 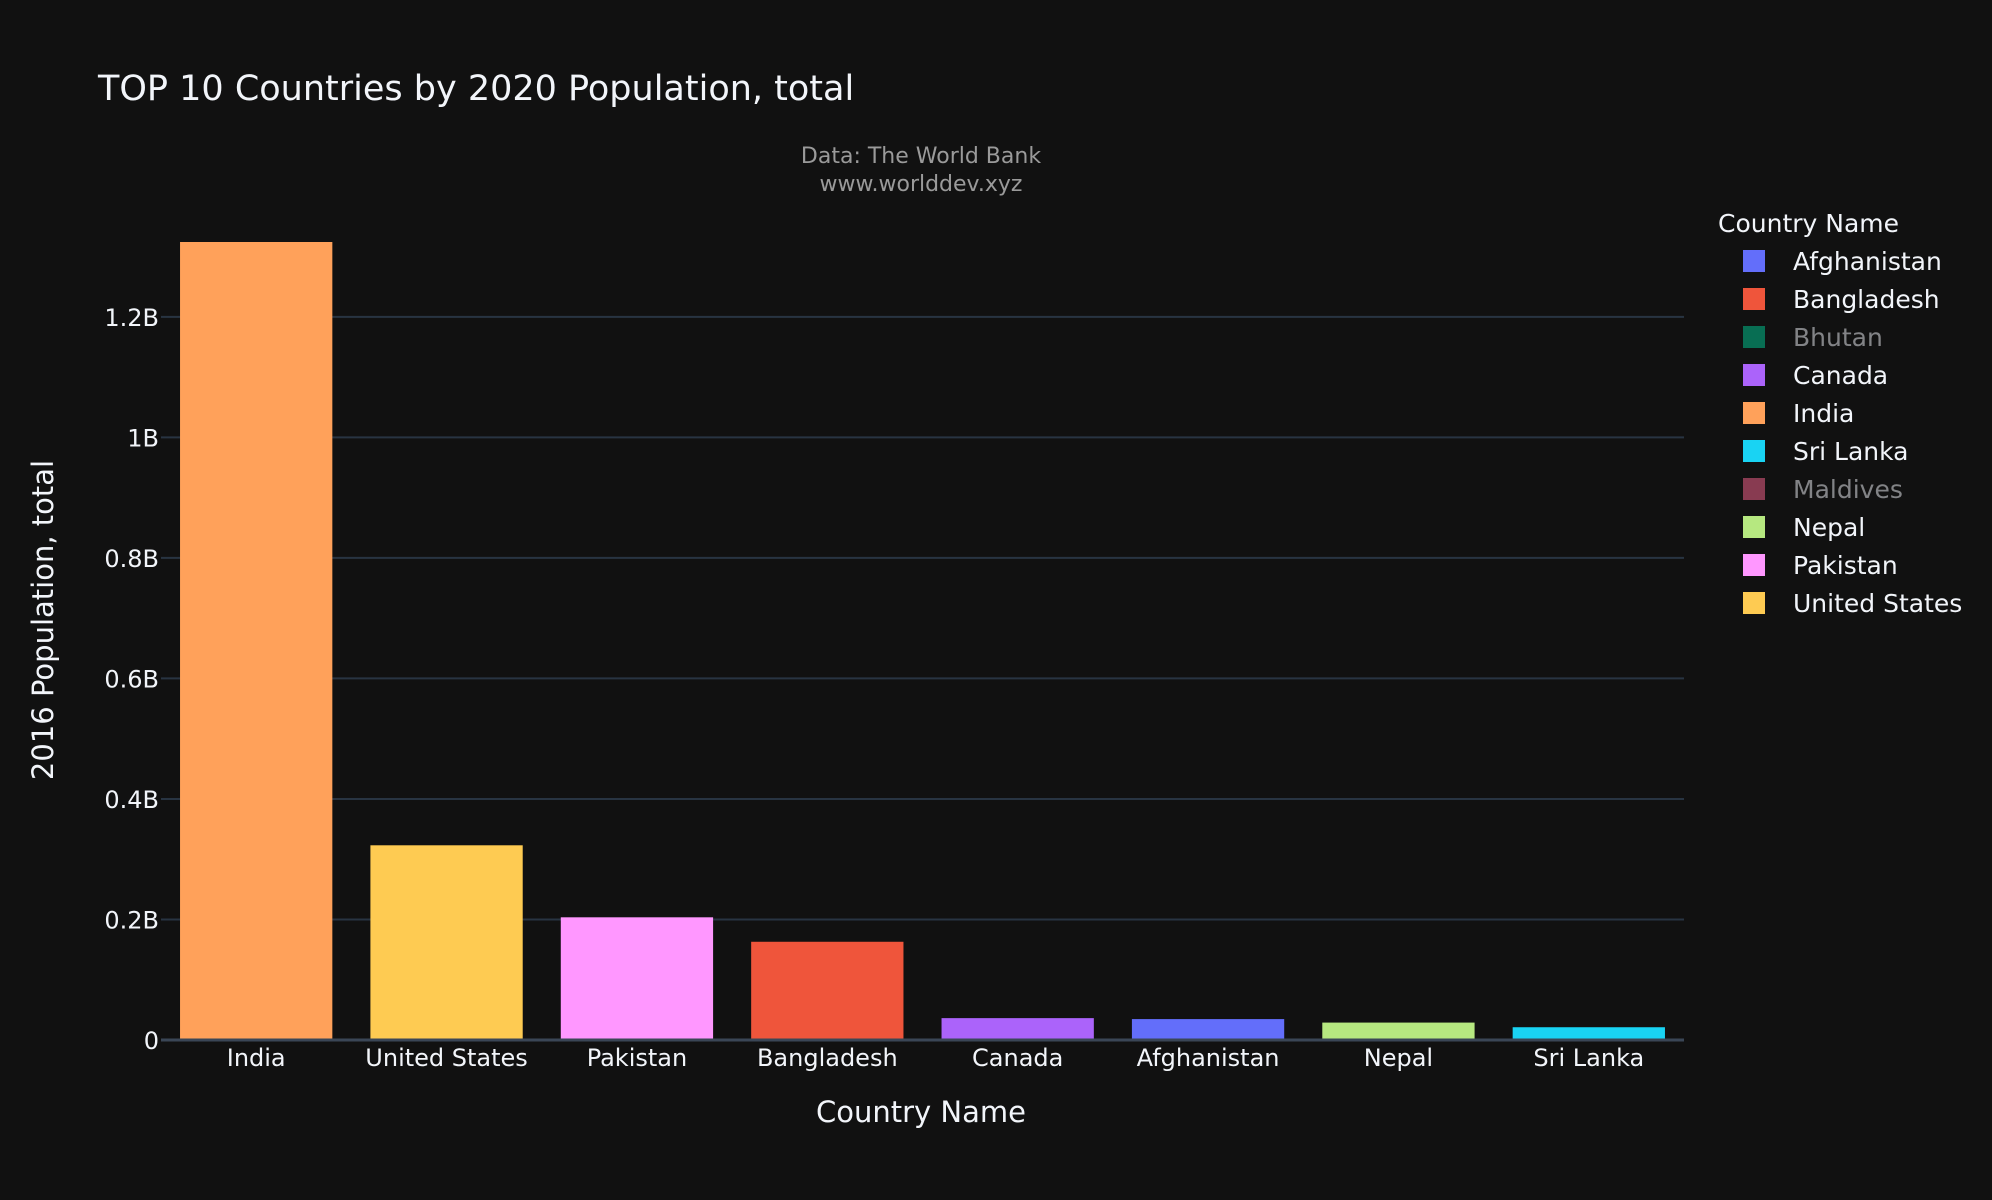 I want to click on legend-label: India, so click(x=1823, y=413).